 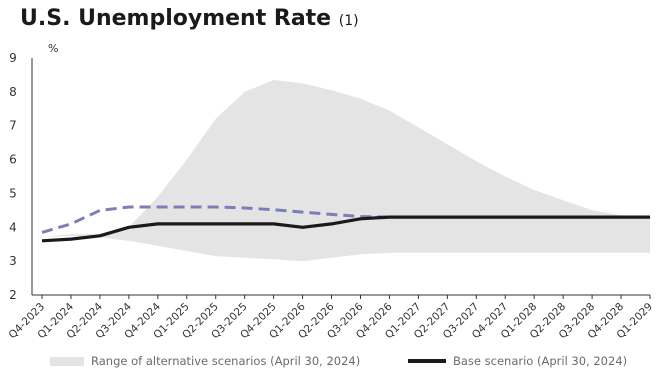 What do you see at coordinates (427, 361) in the screenshot?
I see `legend-base-swatch` at bounding box center [427, 361].